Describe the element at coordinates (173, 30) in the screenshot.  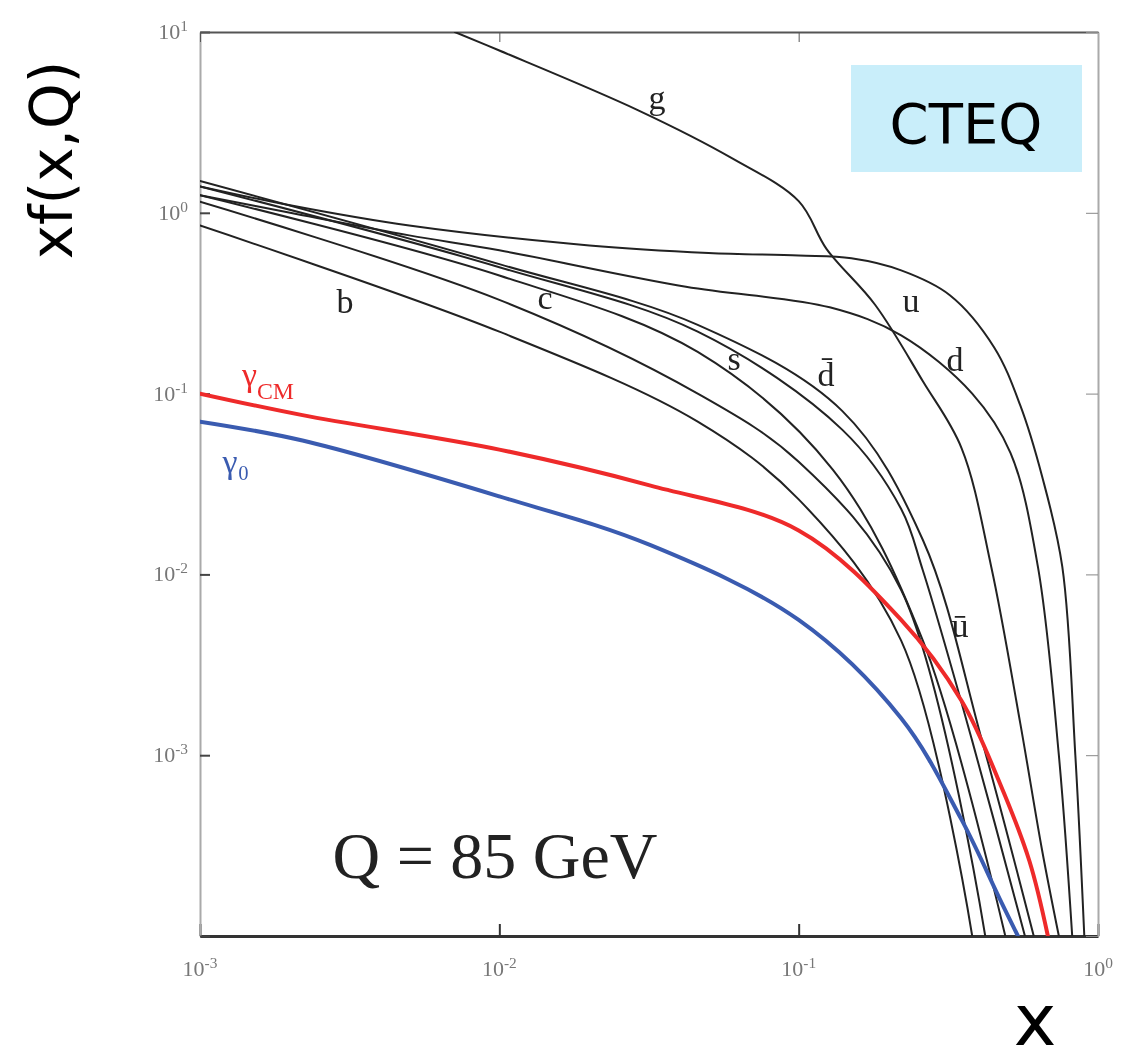
I see `y-tick-label: 10$^{1}$` at that location.